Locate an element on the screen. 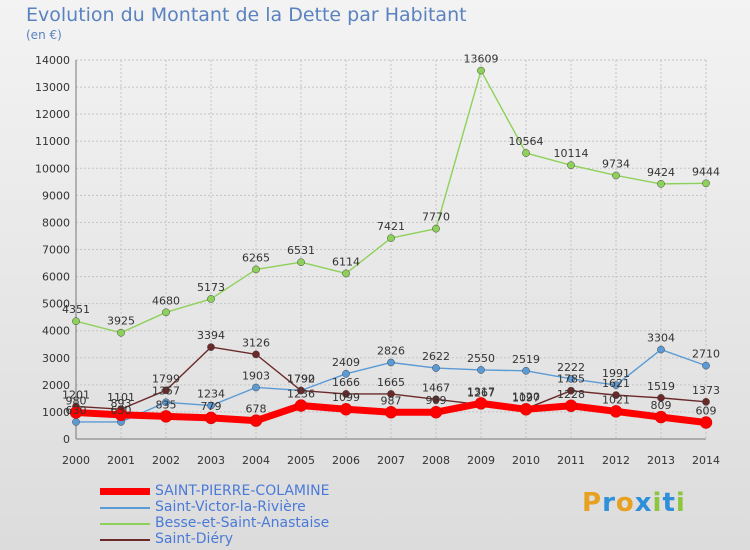 This screenshot has height=550, width=750. data-label: 6531 is located at coordinates (301, 250).